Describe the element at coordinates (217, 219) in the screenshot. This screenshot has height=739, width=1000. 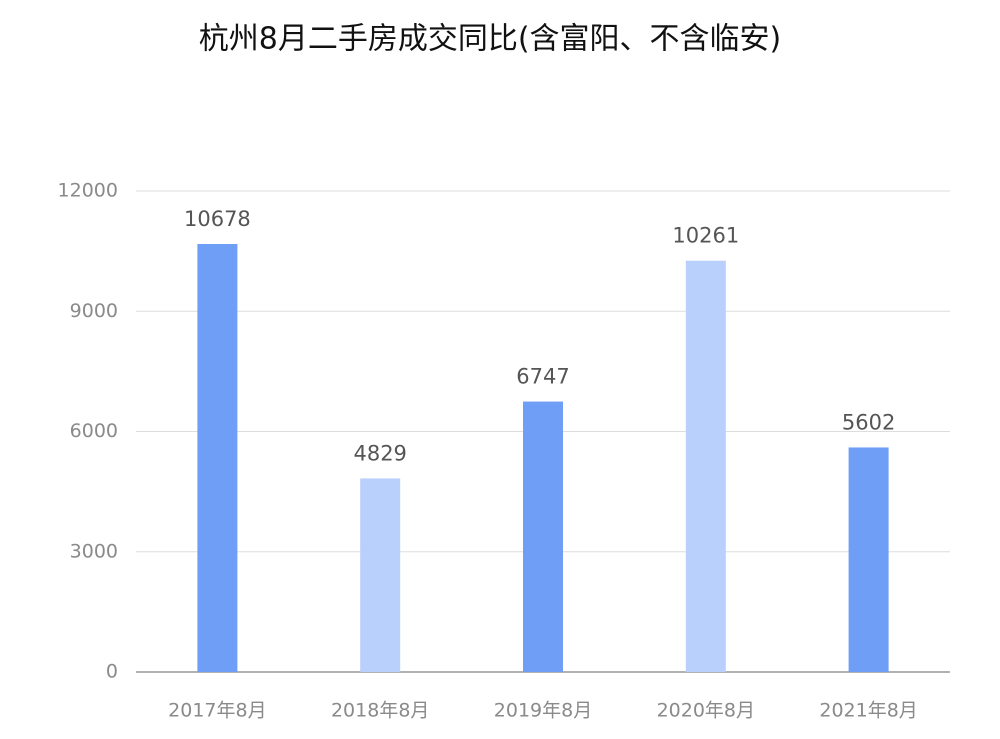
I see `value-label: 10678` at that location.